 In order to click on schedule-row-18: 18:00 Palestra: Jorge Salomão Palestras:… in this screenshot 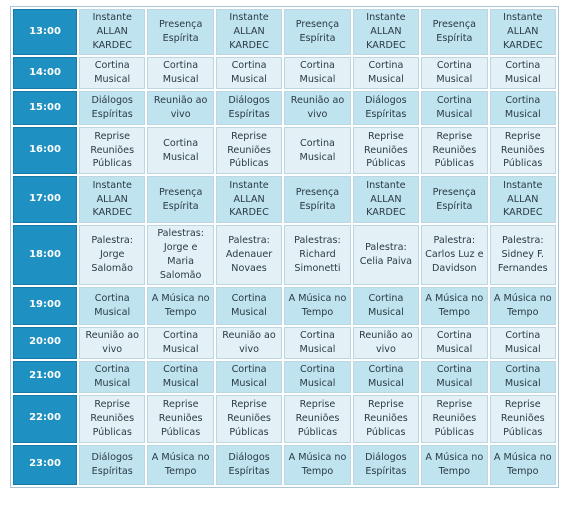, I will do `click(284, 255)`.